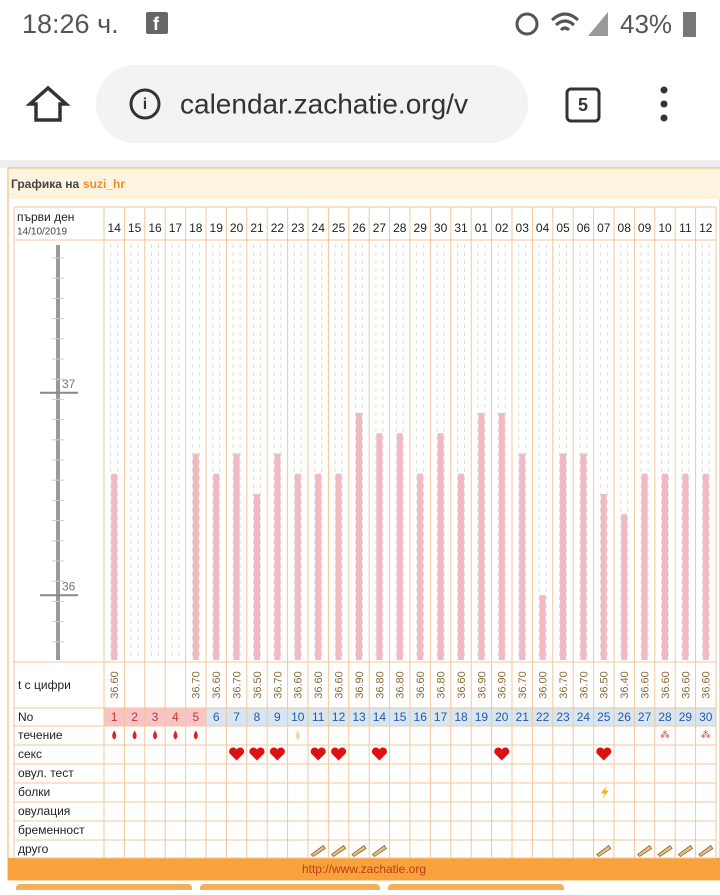 This screenshot has width=720, height=895. I want to click on date-label: 30, so click(441, 228).